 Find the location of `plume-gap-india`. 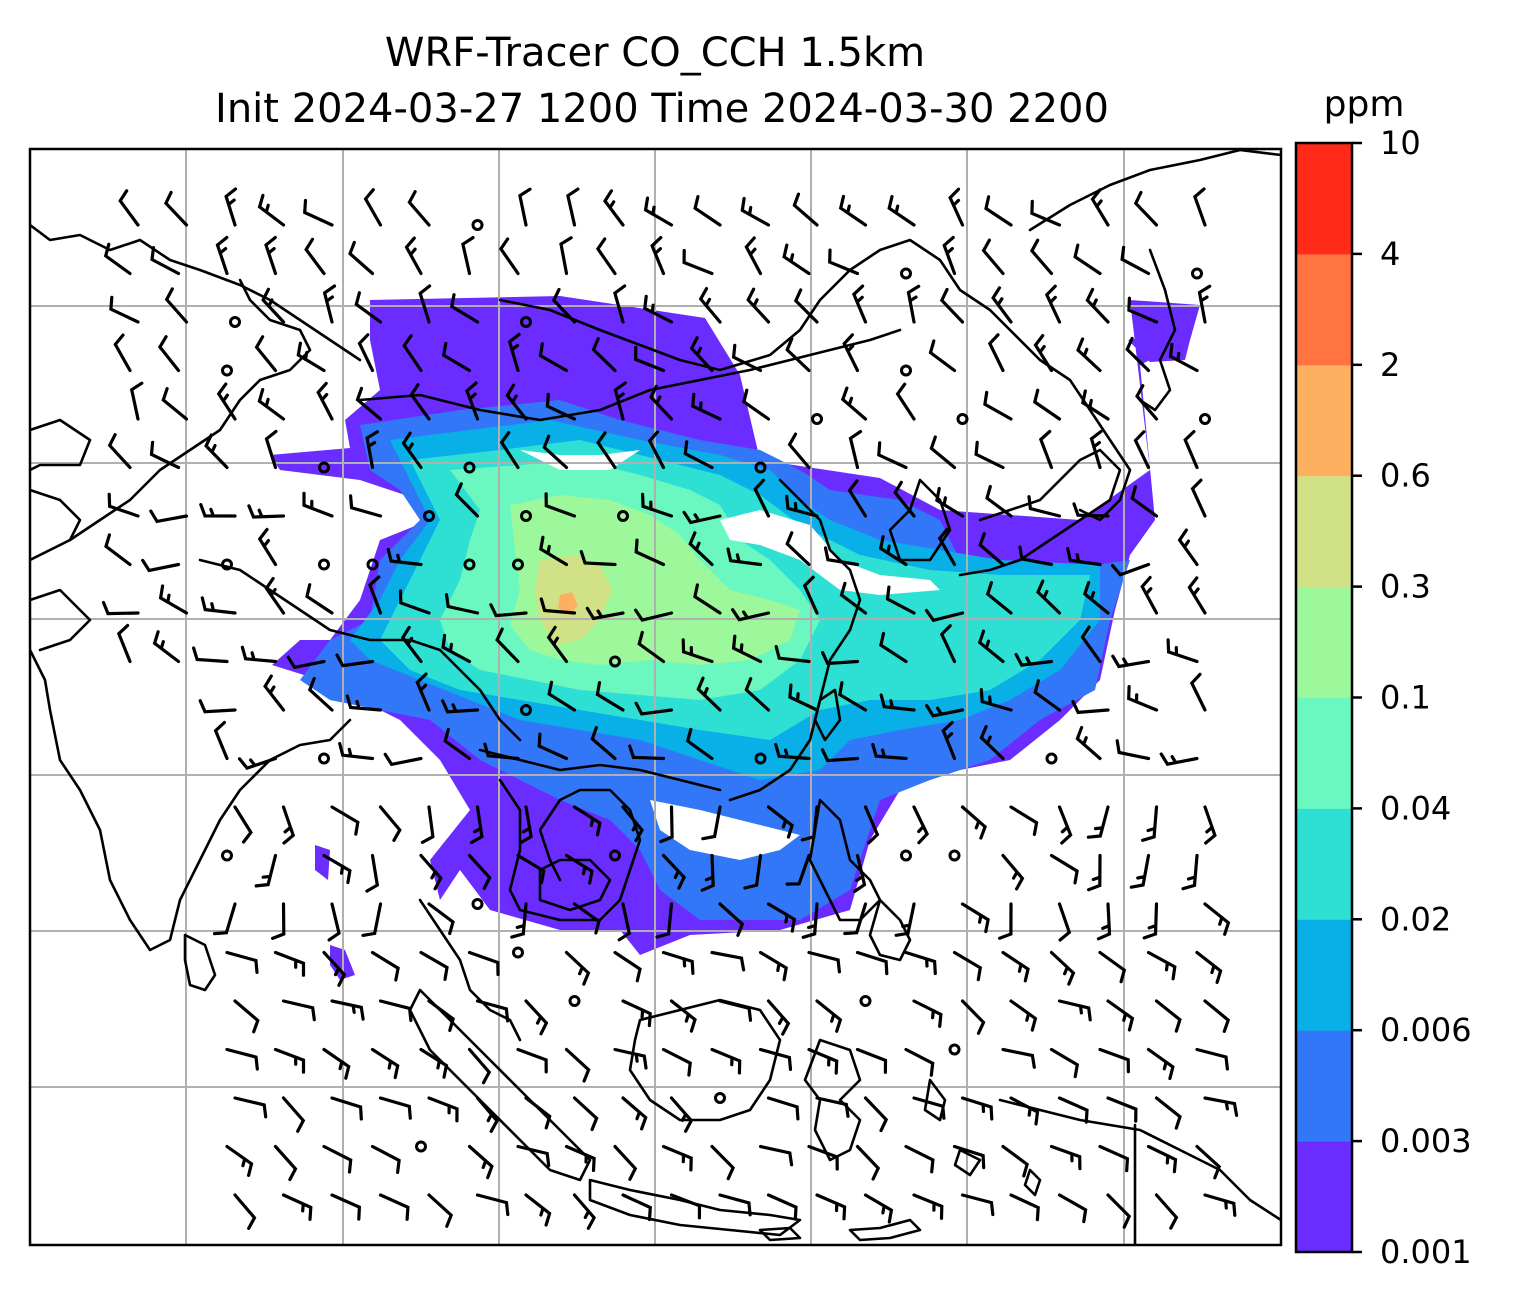

plume-gap-india is located at coordinates (580, 460).